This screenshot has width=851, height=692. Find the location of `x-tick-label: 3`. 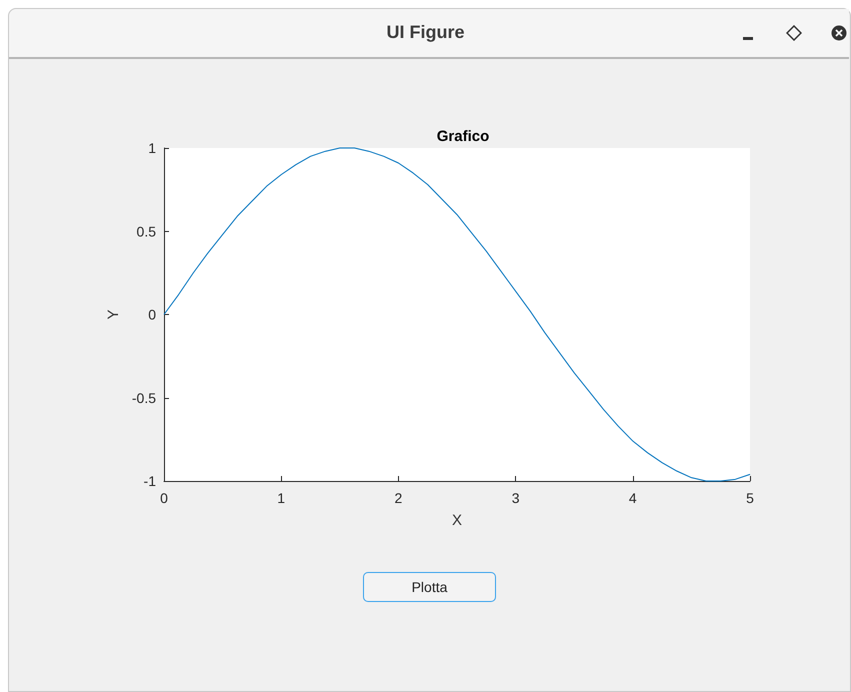

x-tick-label: 3 is located at coordinates (516, 498).